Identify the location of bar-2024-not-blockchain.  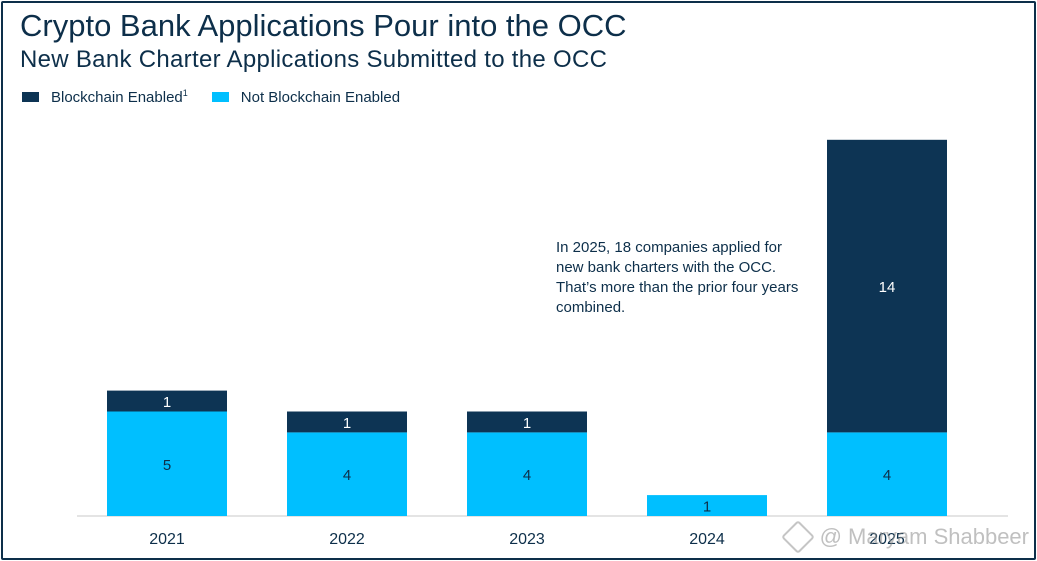
(707, 505).